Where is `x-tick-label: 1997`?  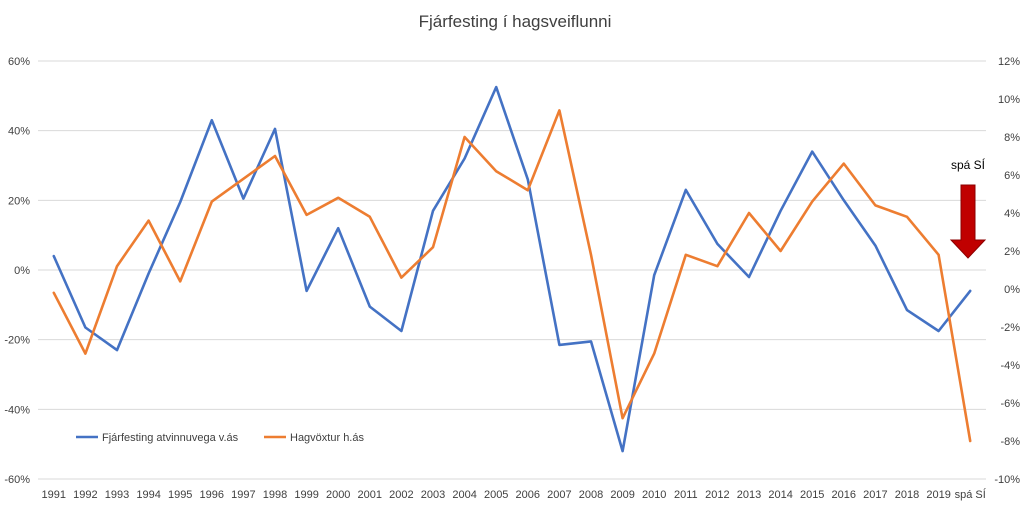 x-tick-label: 1997 is located at coordinates (243, 495).